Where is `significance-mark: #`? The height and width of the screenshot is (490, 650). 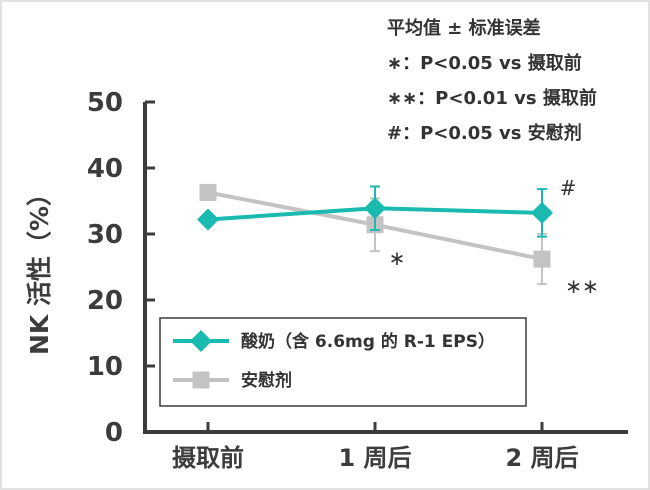 significance-mark: # is located at coordinates (568, 188).